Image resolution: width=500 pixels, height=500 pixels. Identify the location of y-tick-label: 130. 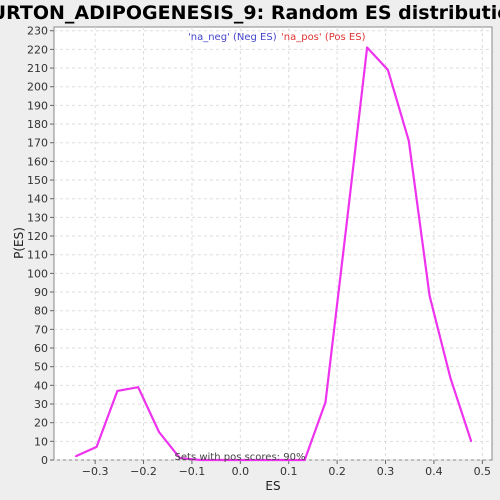
(37, 217).